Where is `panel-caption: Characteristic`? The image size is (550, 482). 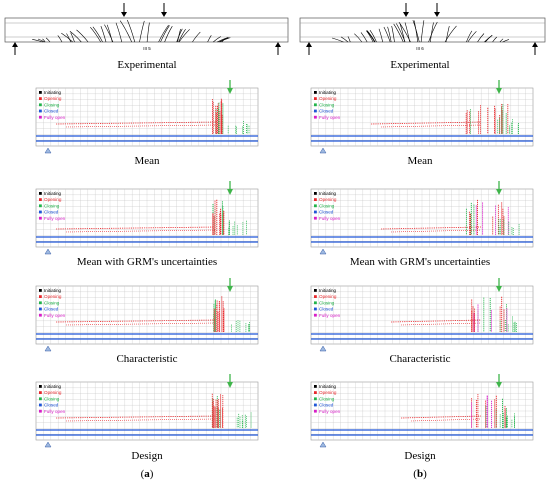
panel-caption: Characteristic is located at coordinates (146, 359).